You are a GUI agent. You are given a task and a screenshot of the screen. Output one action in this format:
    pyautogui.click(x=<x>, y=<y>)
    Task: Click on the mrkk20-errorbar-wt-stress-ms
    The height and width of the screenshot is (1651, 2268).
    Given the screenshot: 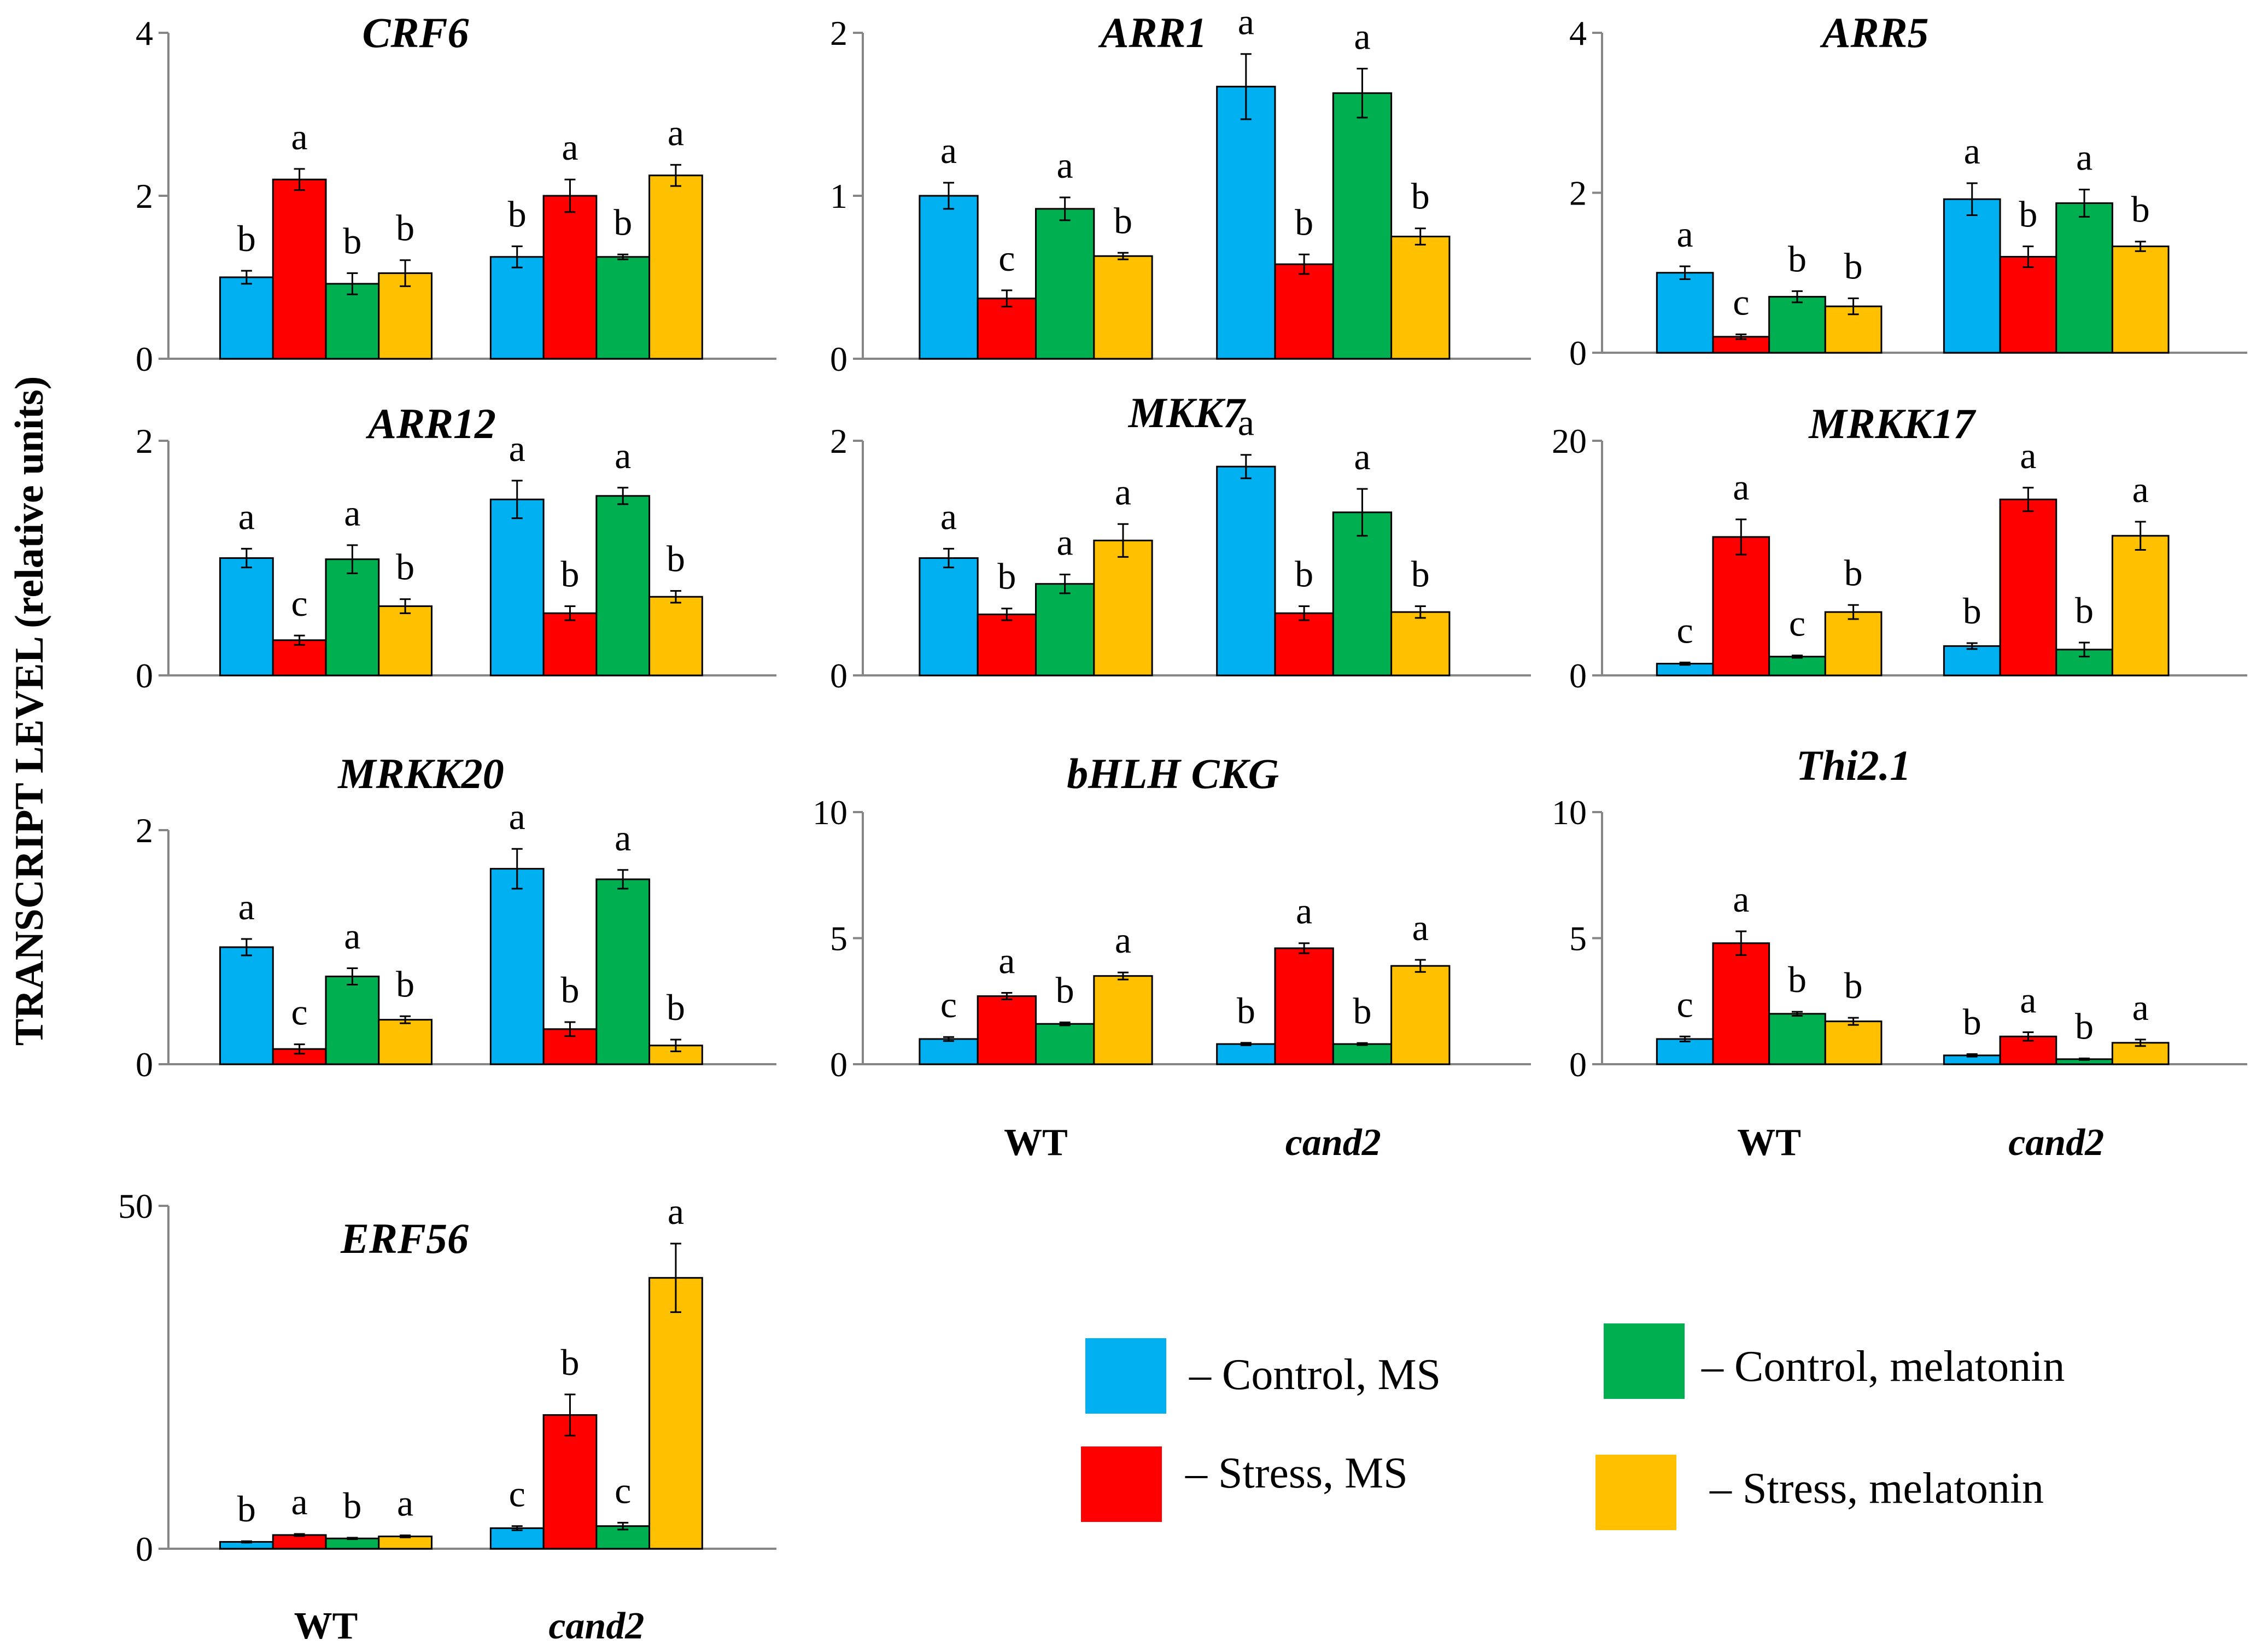 What is the action you would take?
    pyautogui.click(x=299, y=1049)
    